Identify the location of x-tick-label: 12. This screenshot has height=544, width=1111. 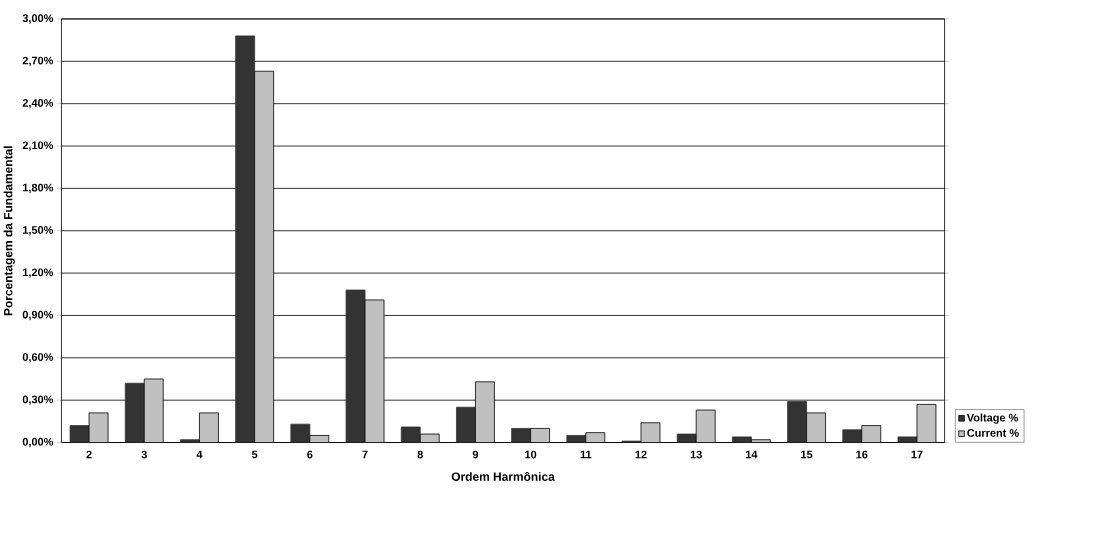
(641, 454).